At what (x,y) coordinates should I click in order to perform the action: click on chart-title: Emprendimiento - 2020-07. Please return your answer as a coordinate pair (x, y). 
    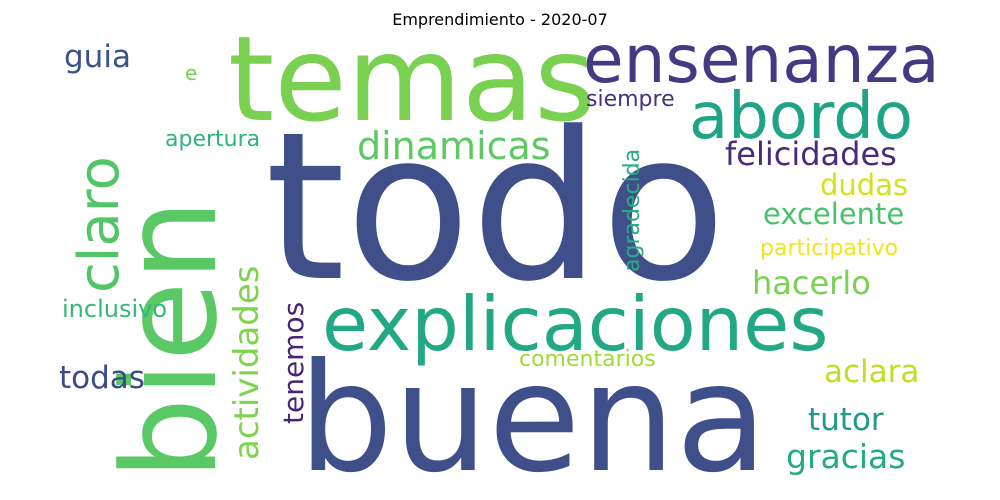
    Looking at the image, I should click on (500, 19).